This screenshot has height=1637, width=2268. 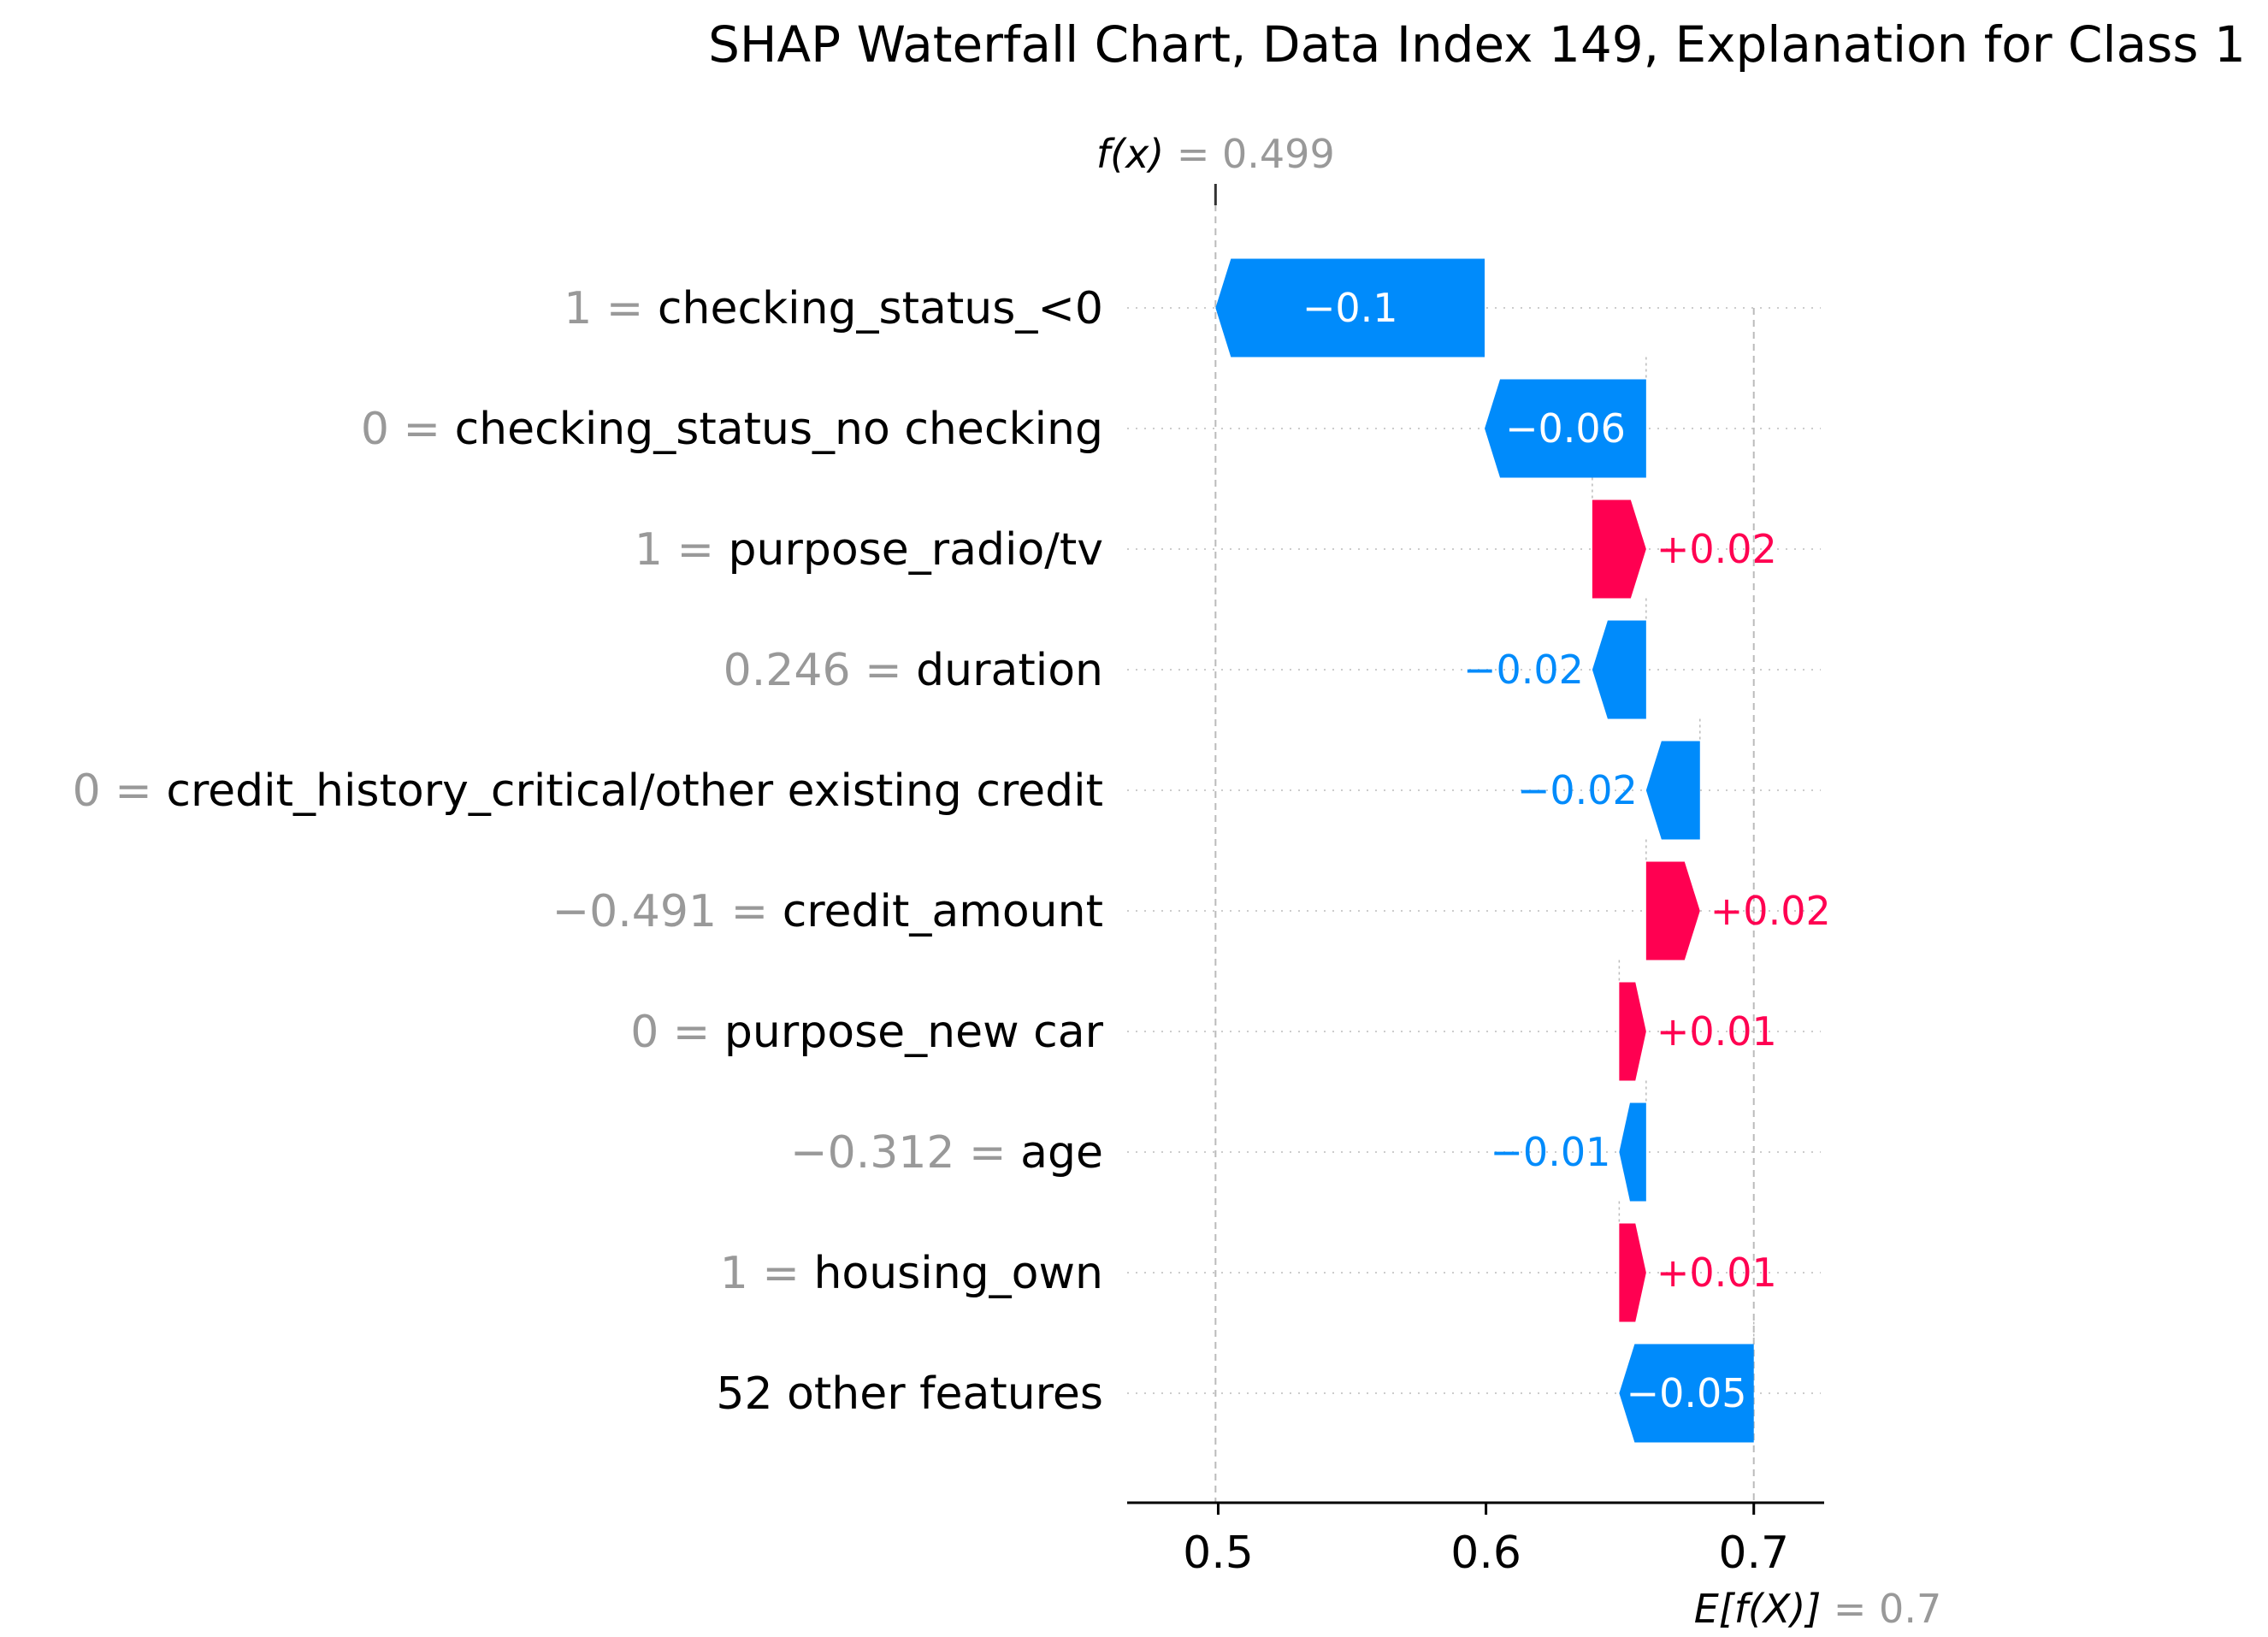 What do you see at coordinates (916, 550) in the screenshot?
I see `feature-name: purpose_radio/tv` at bounding box center [916, 550].